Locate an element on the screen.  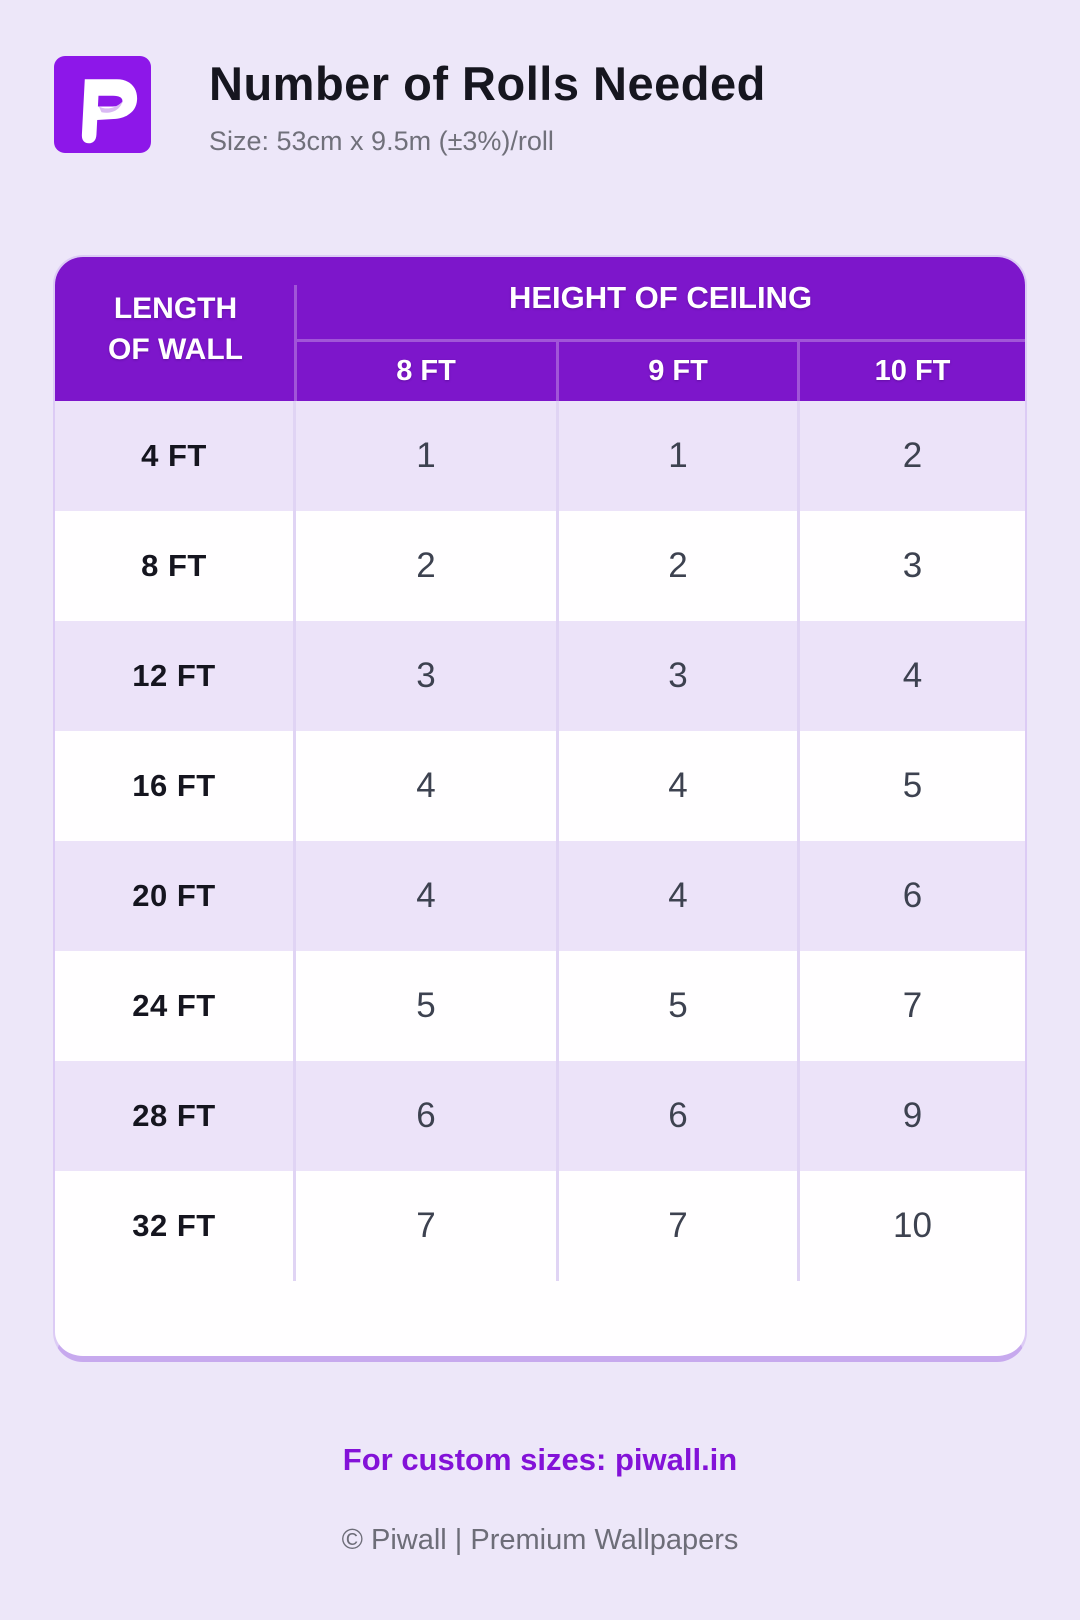
row-header-line2: OF WALL is located at coordinates (175, 349).